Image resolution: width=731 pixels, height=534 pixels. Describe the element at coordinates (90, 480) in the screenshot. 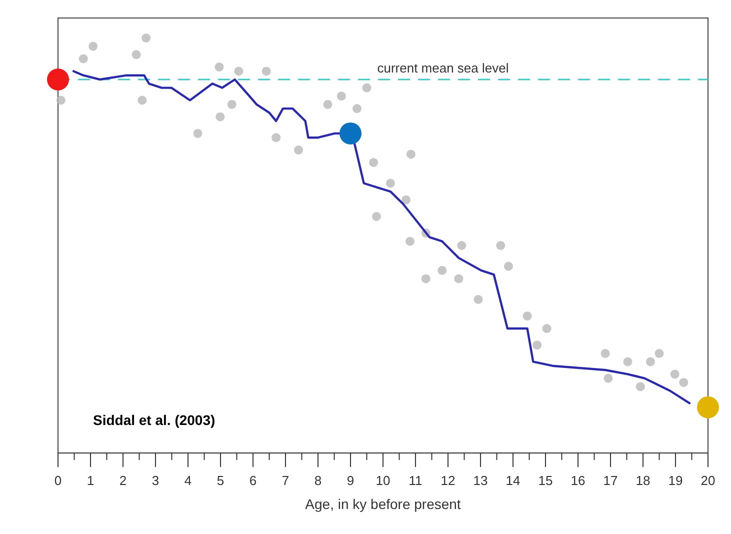

I see `x-tick-label: 1` at that location.